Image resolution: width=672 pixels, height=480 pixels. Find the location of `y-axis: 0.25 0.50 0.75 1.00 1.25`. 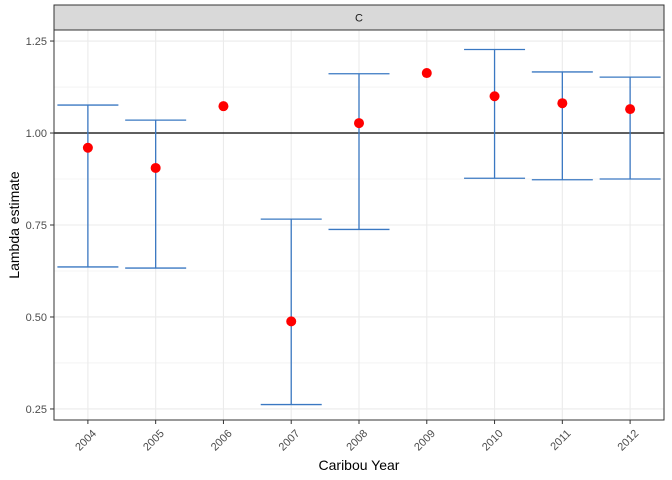

y-axis: 0.25 0.50 0.75 1.00 1.25 is located at coordinates (40, 226).